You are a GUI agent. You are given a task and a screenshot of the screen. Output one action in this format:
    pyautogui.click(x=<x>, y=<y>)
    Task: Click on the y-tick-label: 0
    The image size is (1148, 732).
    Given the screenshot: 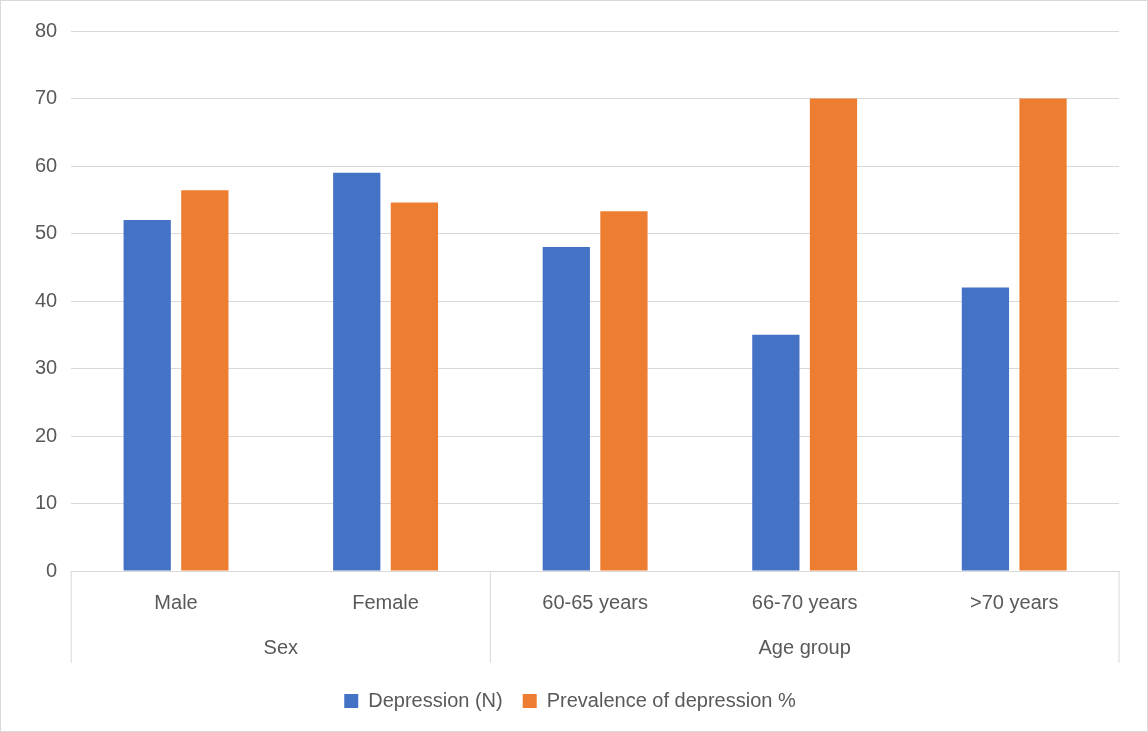 What is the action you would take?
    pyautogui.click(x=52, y=569)
    